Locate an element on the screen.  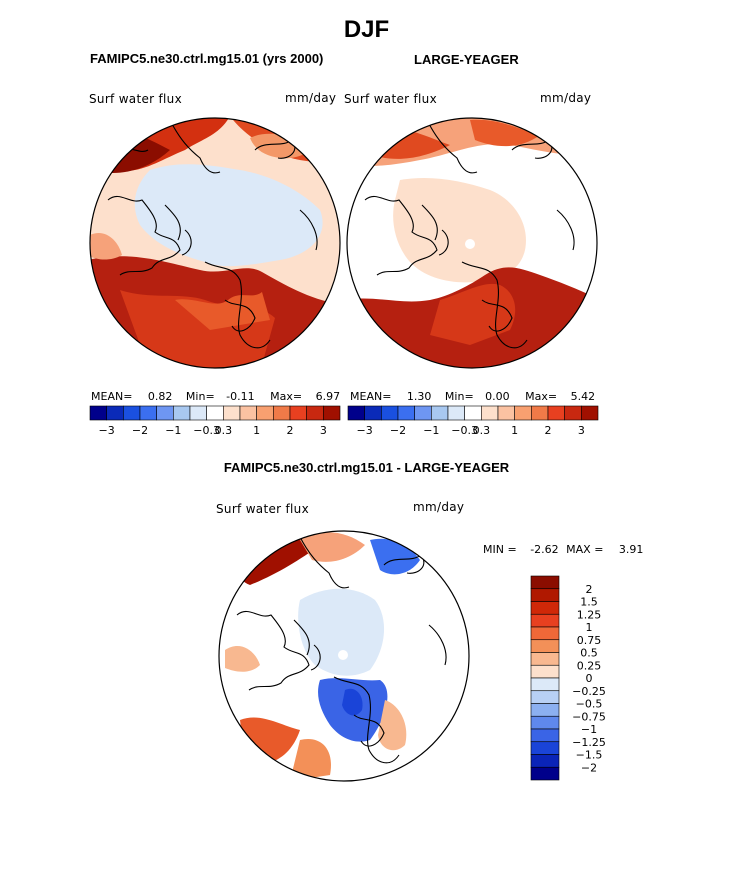
colorbar-diff-tick-label: 0.25 is located at coordinates (589, 665).